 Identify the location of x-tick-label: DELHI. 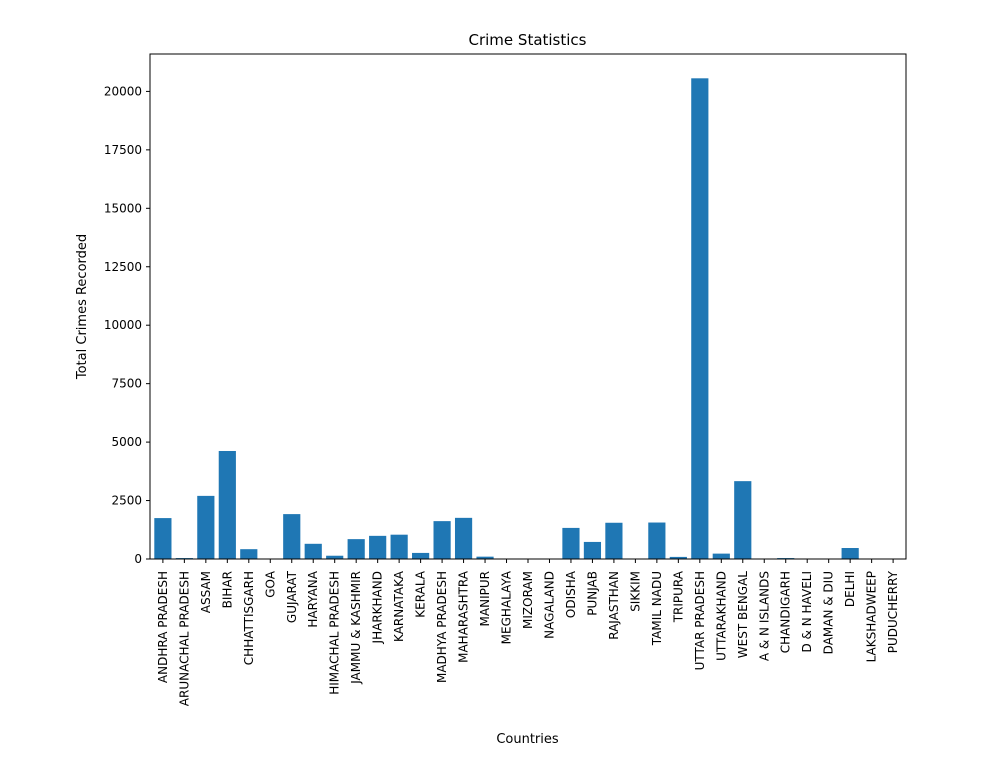
(850, 589).